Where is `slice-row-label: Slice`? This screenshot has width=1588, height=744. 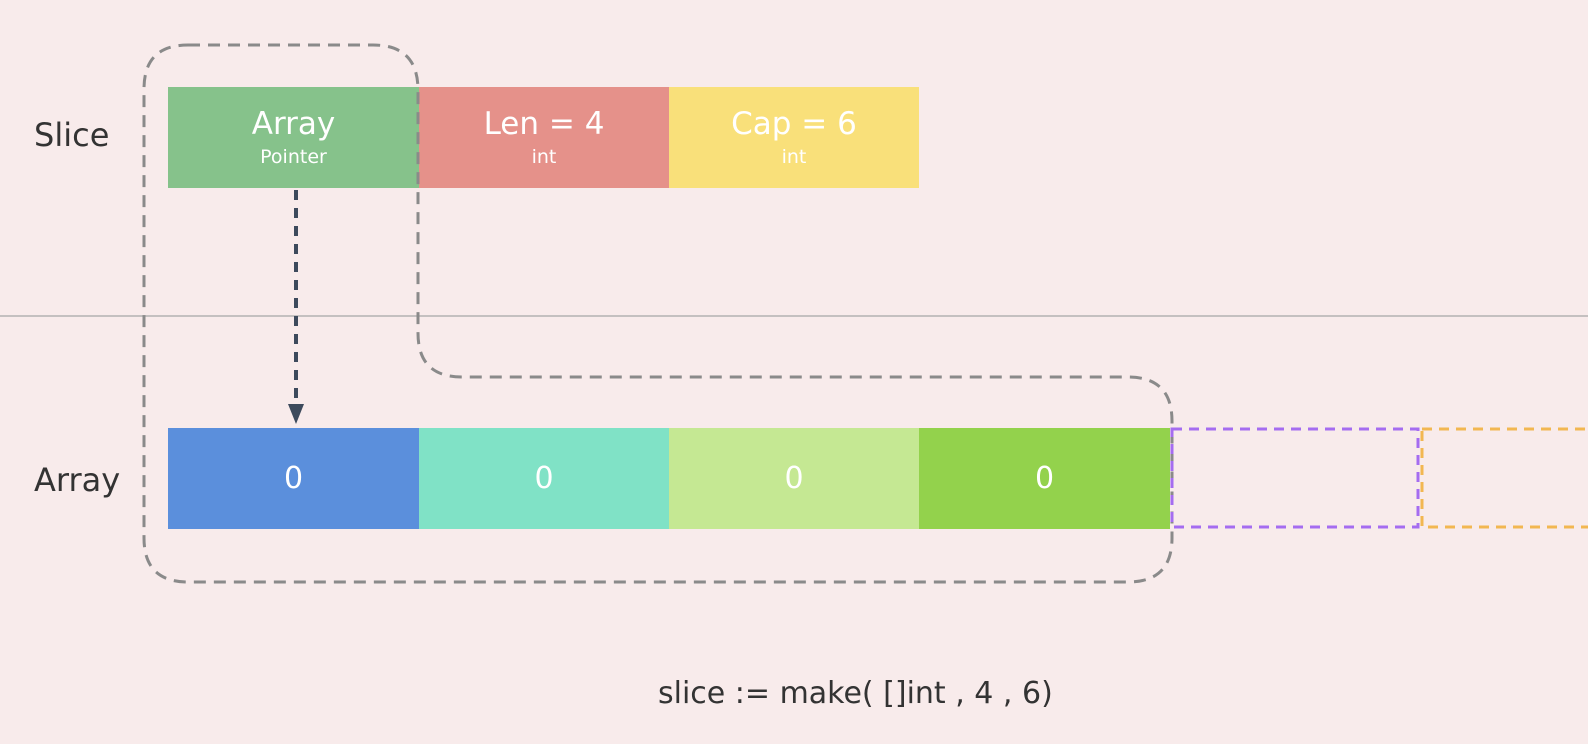
slice-row-label: Slice is located at coordinates (72, 135).